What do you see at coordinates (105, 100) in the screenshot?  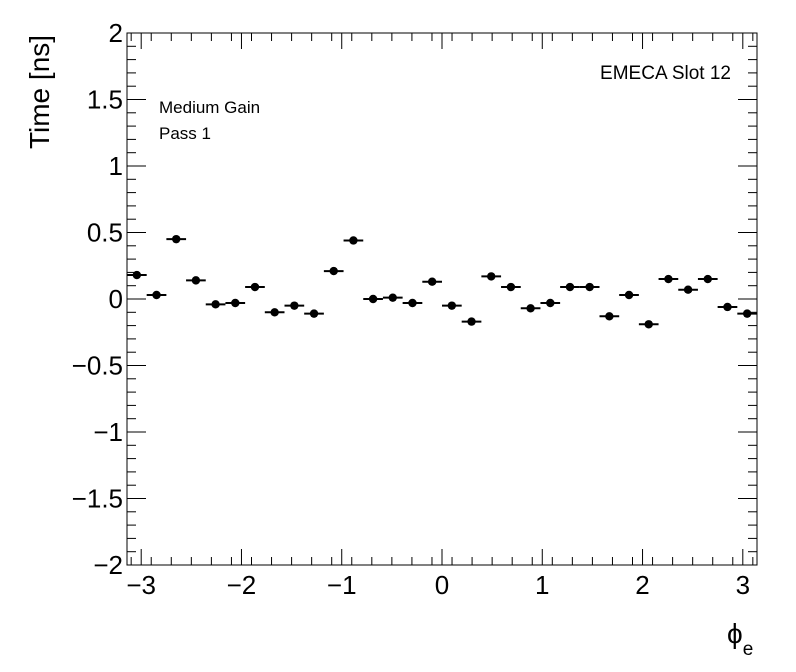 I see `y-tick-label: 1.5` at bounding box center [105, 100].